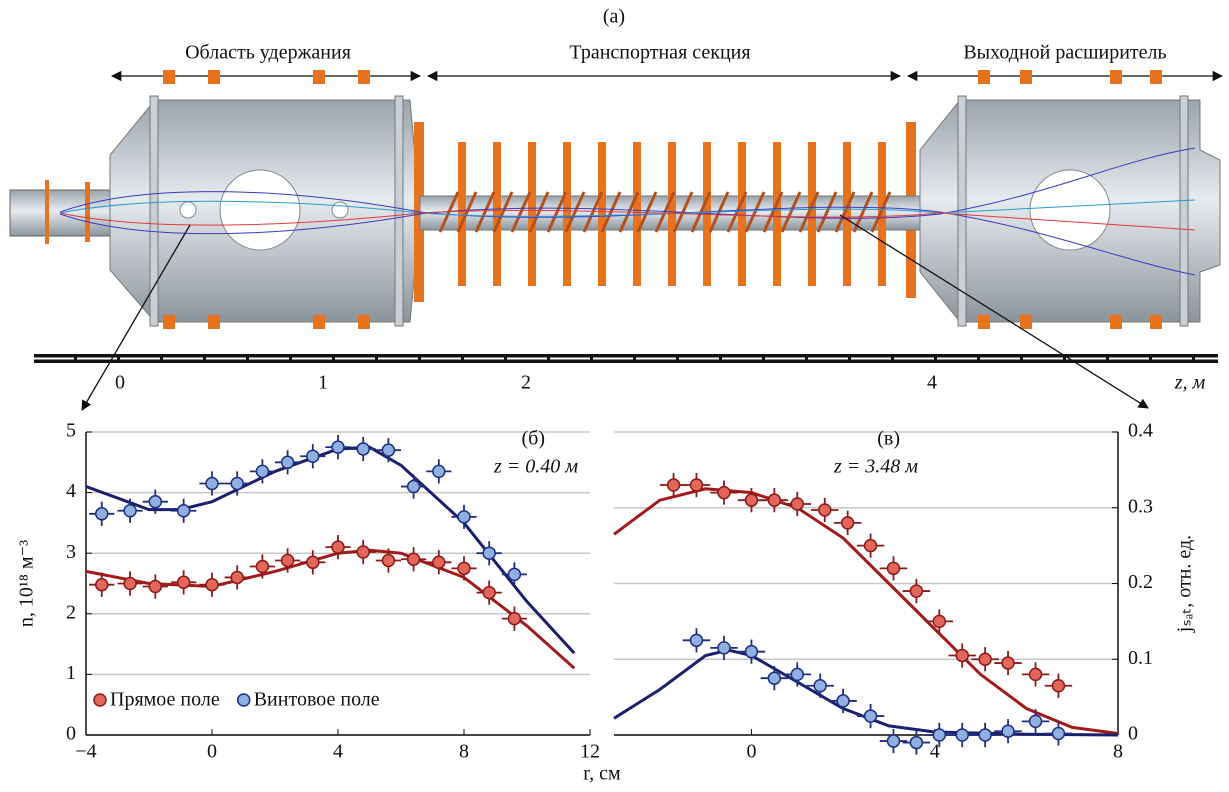 This screenshot has height=792, width=1229. I want to click on y-tick-label: 5, so click(71, 431).